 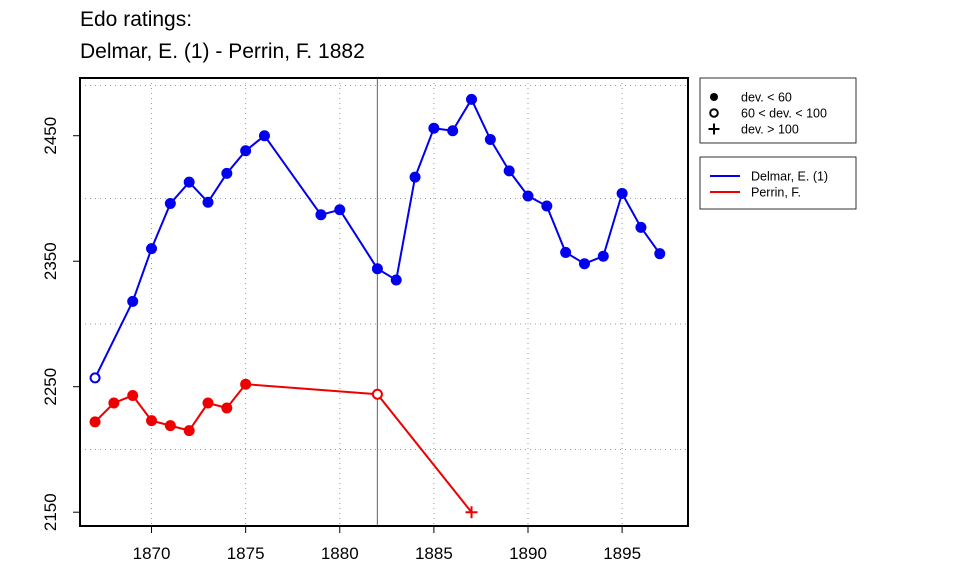 What do you see at coordinates (50, 387) in the screenshot?
I see `y-tick-label: 2250` at bounding box center [50, 387].